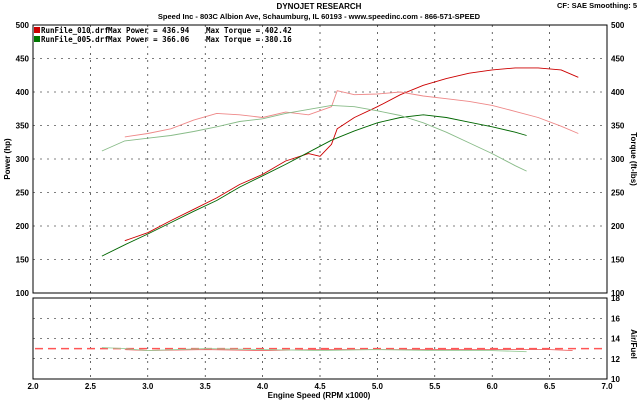 The image size is (639, 405). Describe the element at coordinates (23, 226) in the screenshot. I see `y-tick-label-left: 200` at that location.